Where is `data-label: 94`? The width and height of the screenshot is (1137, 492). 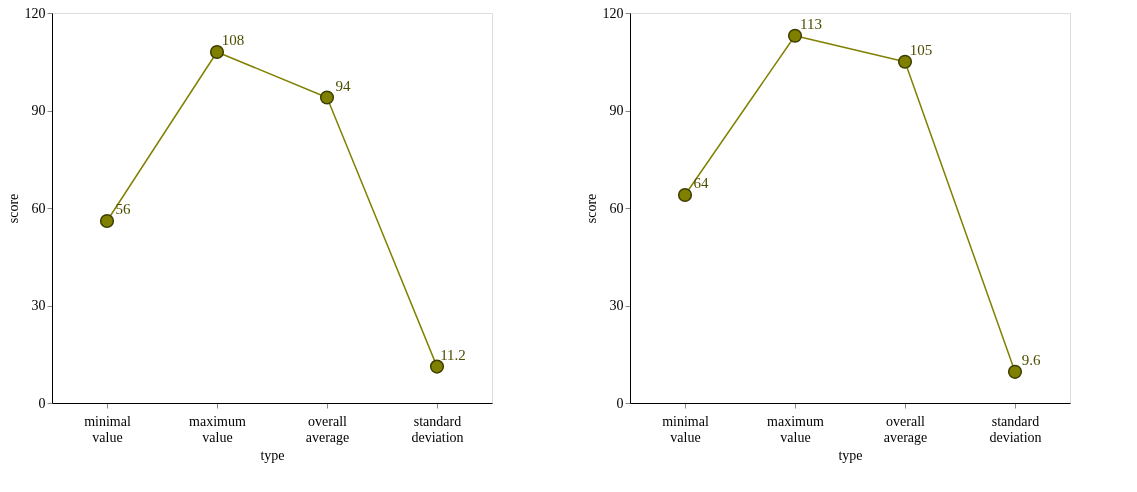
data-label: 94 is located at coordinates (343, 85).